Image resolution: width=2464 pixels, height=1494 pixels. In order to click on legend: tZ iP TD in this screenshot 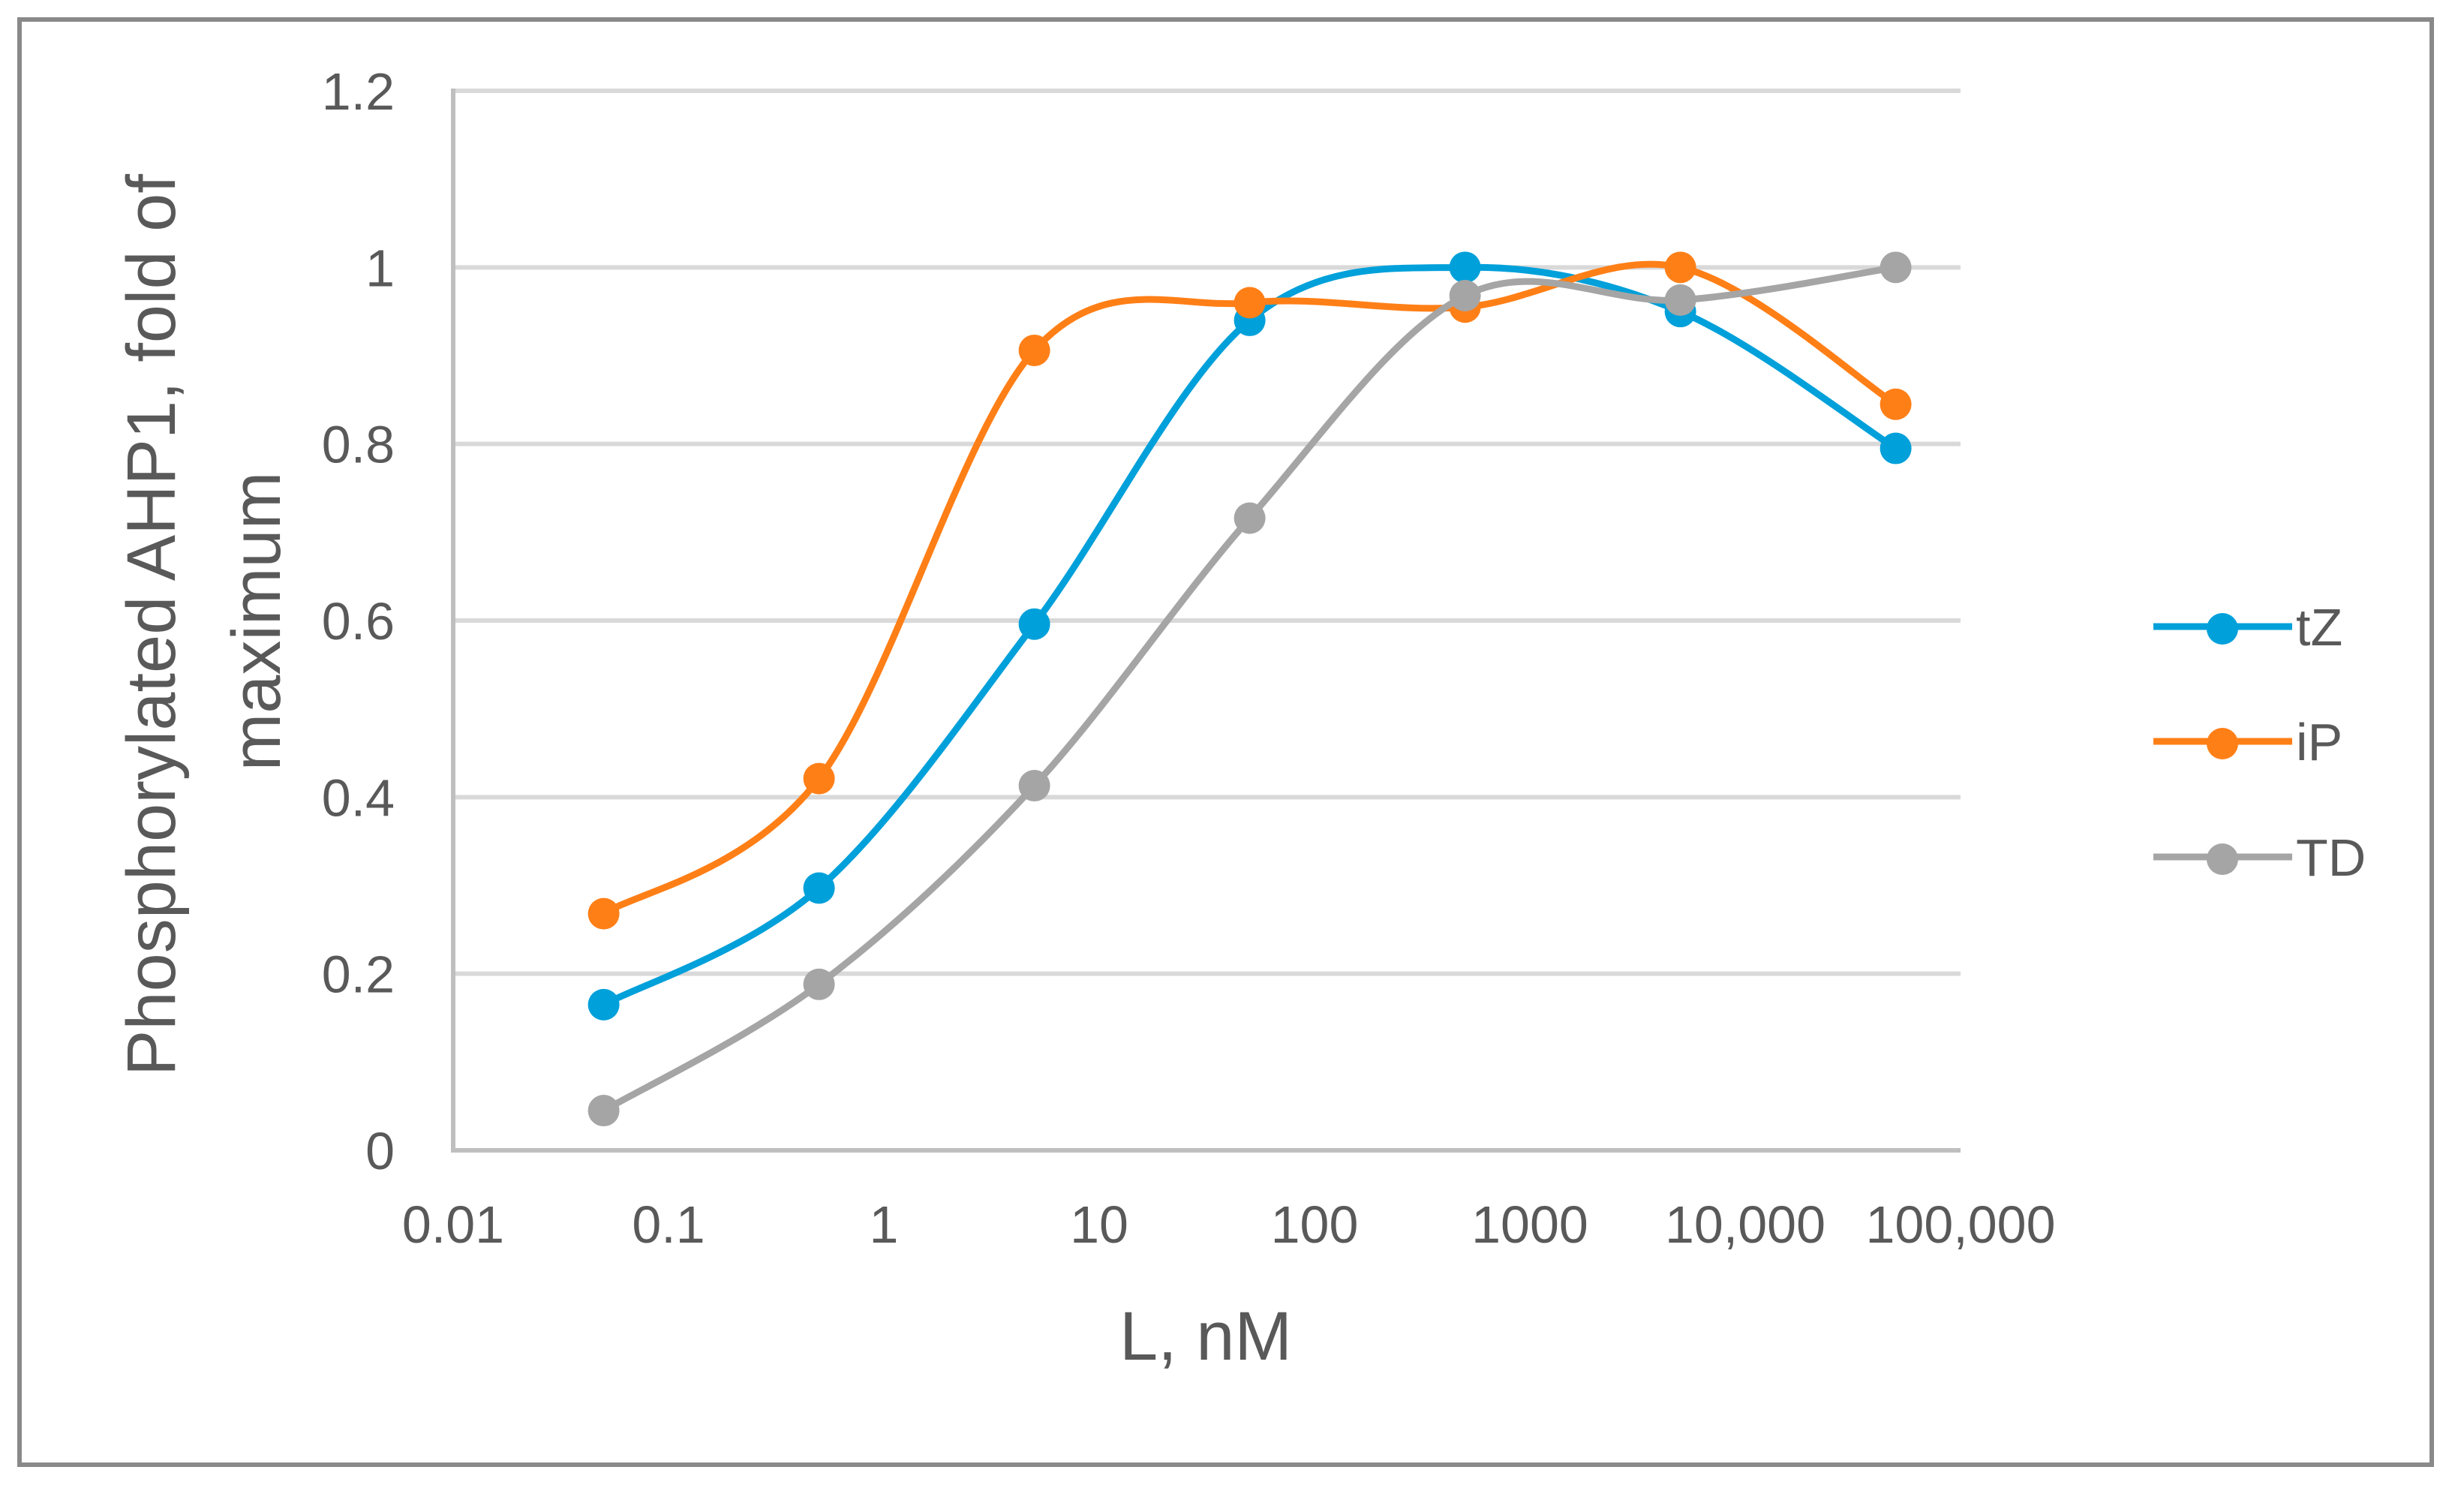, I will do `click(2260, 742)`.